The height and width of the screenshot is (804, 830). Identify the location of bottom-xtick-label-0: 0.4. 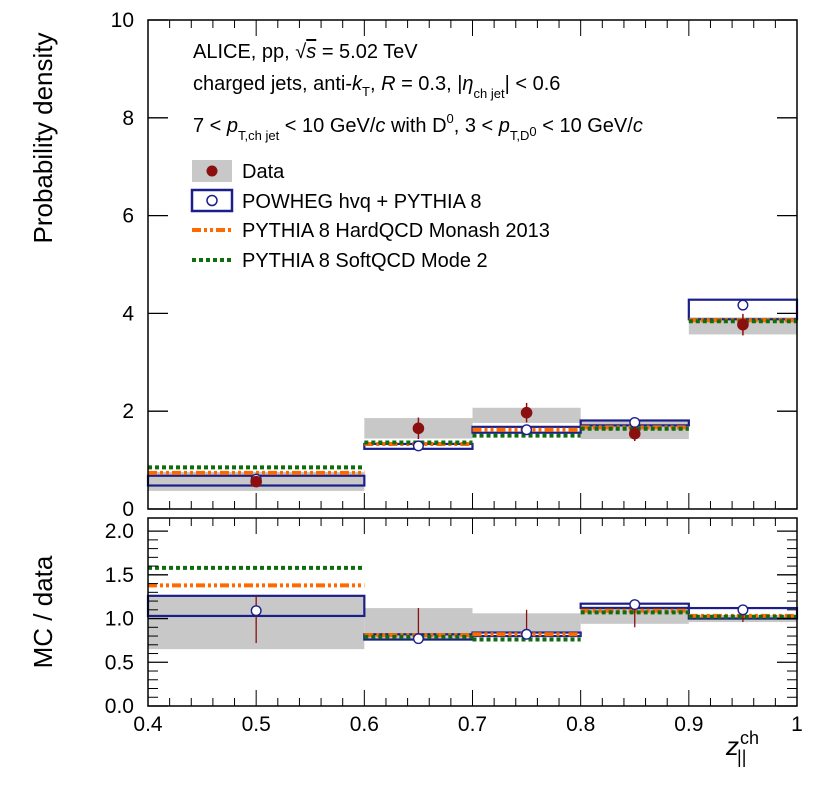
(148, 724).